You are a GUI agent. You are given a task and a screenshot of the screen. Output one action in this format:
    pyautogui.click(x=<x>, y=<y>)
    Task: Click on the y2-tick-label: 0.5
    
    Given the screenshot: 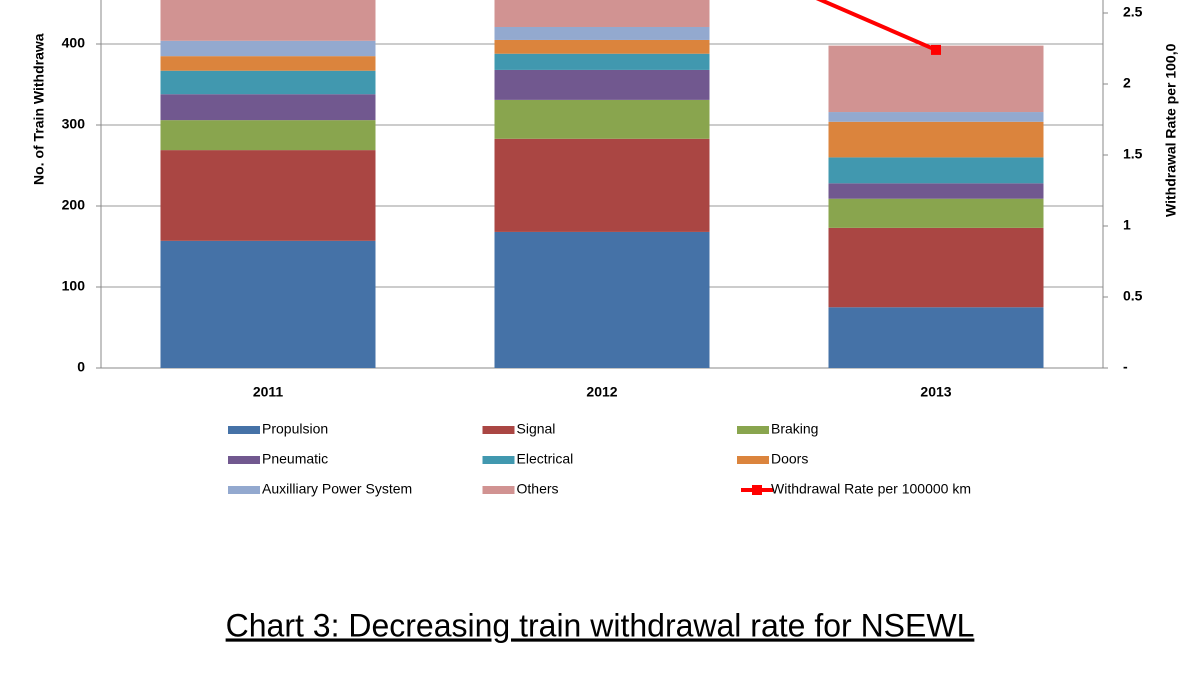 What is the action you would take?
    pyautogui.click(x=1133, y=296)
    